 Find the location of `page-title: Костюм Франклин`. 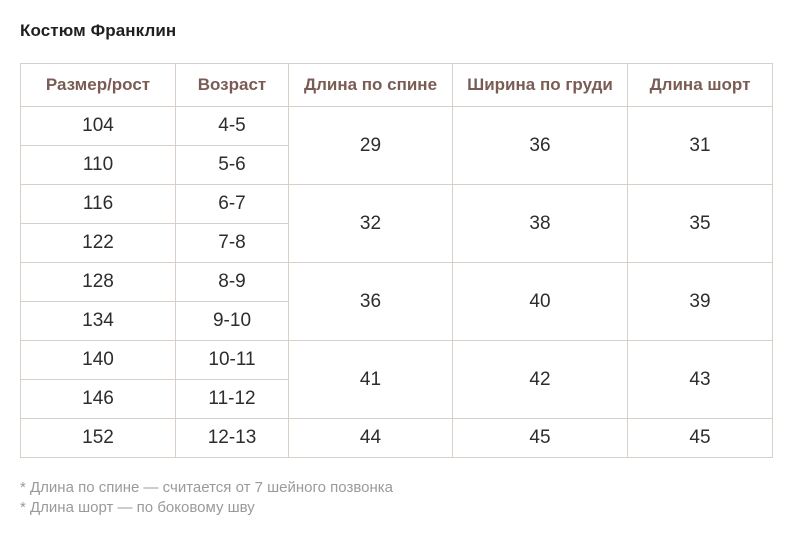

page-title: Костюм Франклин is located at coordinates (98, 30).